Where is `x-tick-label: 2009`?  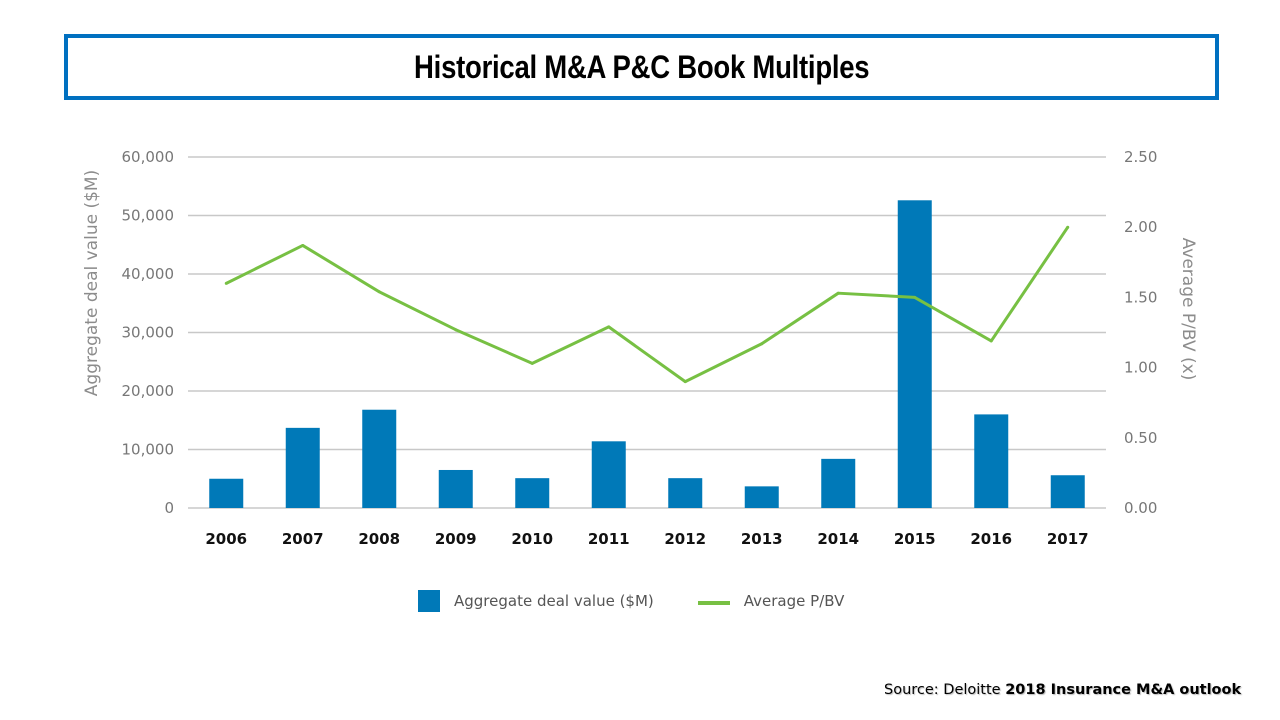 x-tick-label: 2009 is located at coordinates (456, 539).